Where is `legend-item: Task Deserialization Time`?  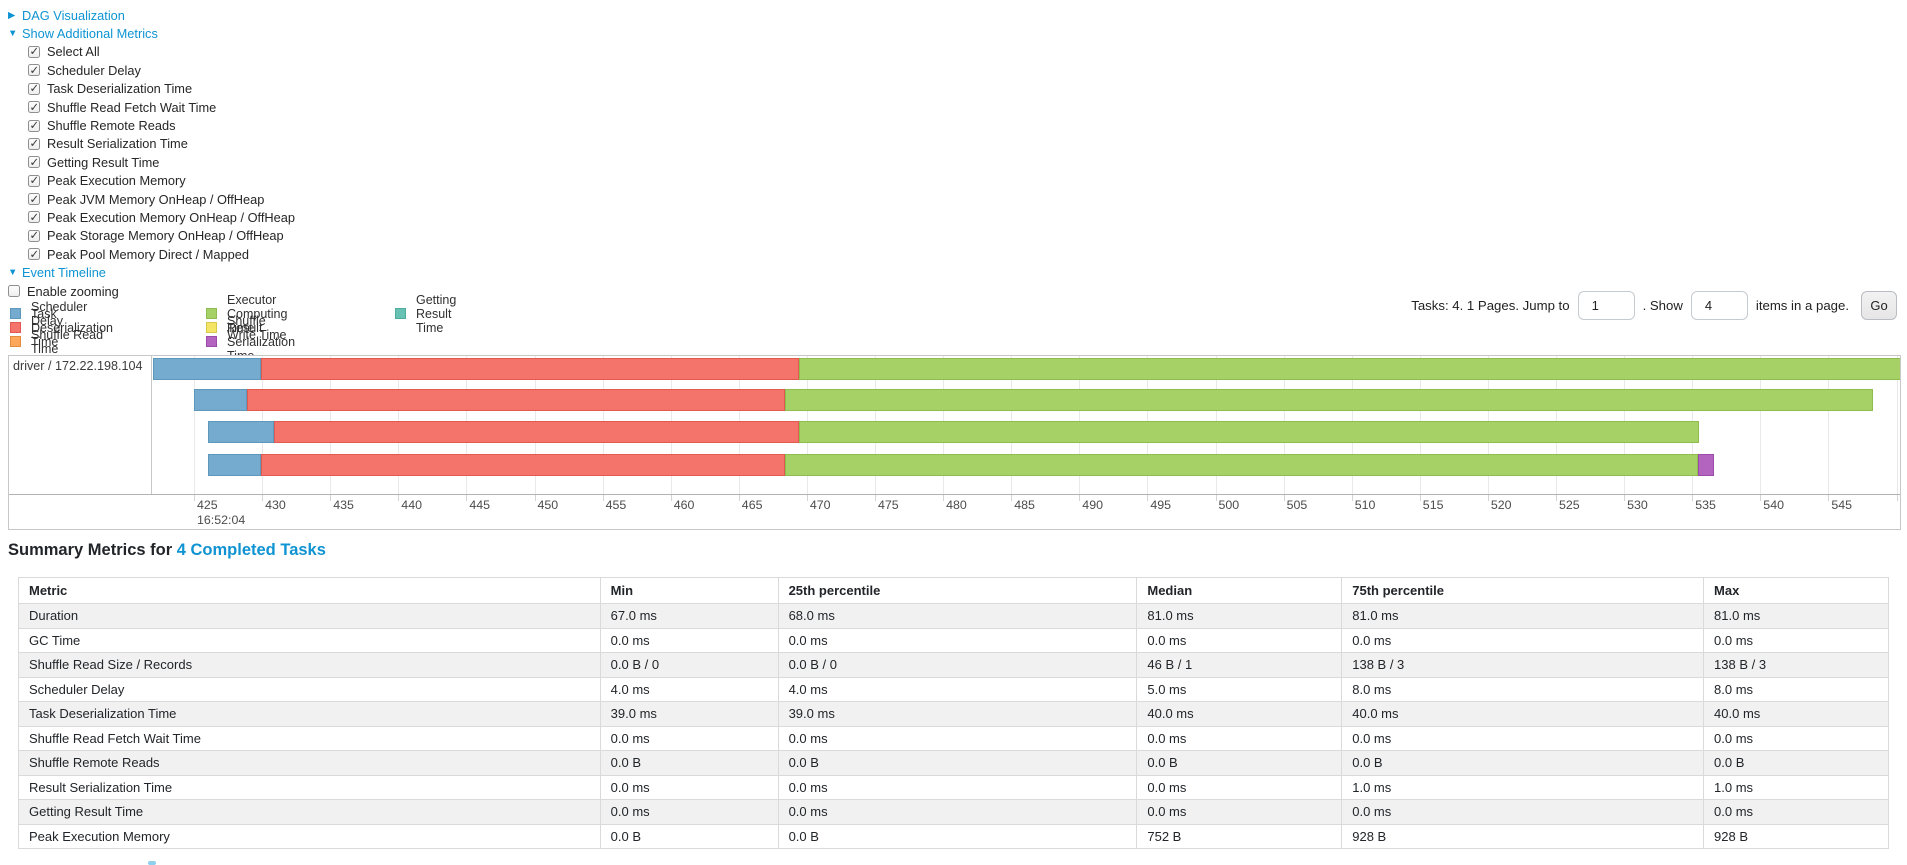 legend-item: Task Deserialization Time is located at coordinates (61, 328).